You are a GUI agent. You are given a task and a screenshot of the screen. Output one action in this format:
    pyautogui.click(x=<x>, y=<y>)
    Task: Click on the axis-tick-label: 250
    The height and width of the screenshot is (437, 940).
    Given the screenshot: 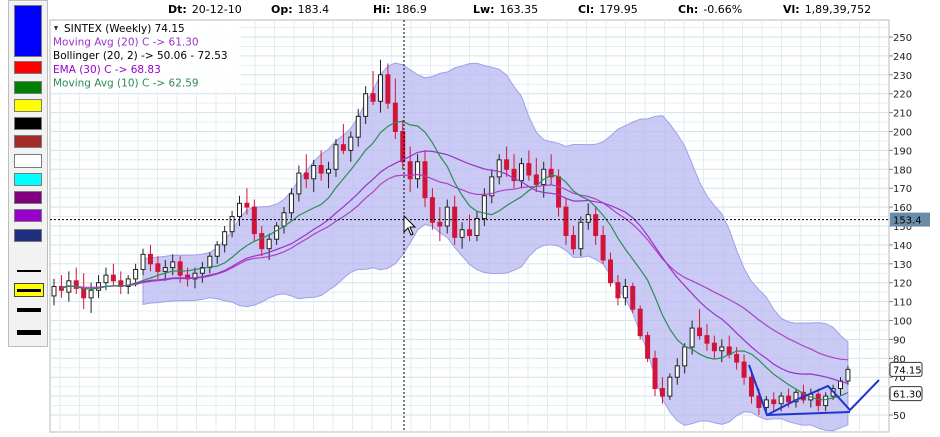 What is the action you would take?
    pyautogui.click(x=902, y=38)
    